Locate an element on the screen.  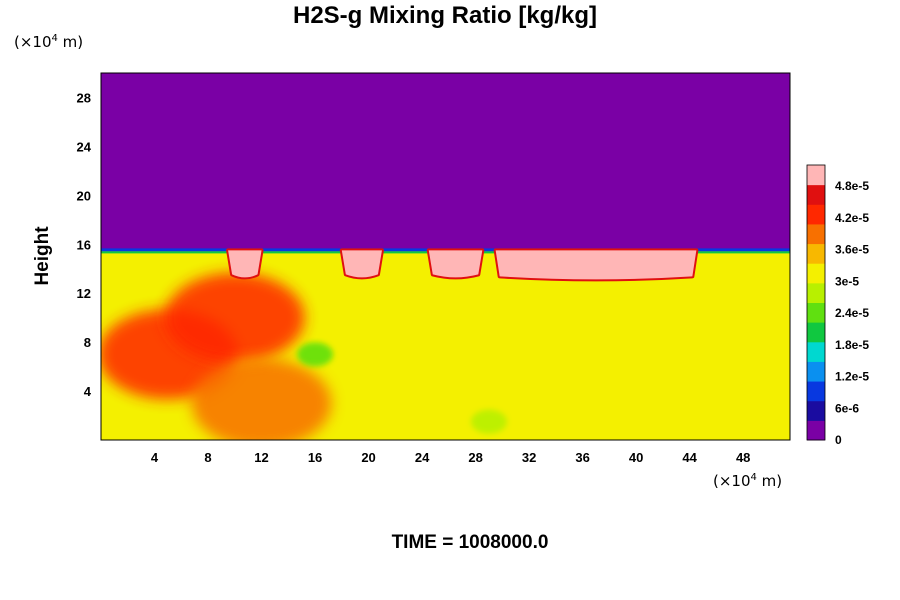
x-tick-label: 4 is located at coordinates (155, 457).